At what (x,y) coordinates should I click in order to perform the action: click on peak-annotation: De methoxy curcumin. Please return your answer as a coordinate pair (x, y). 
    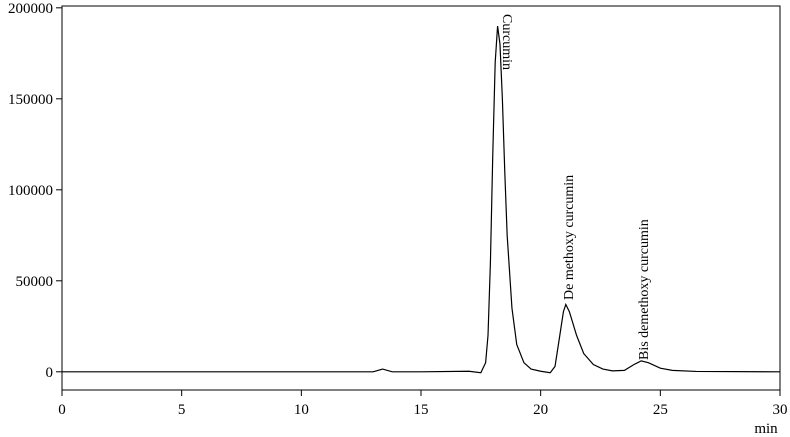
    Looking at the image, I should click on (569, 237).